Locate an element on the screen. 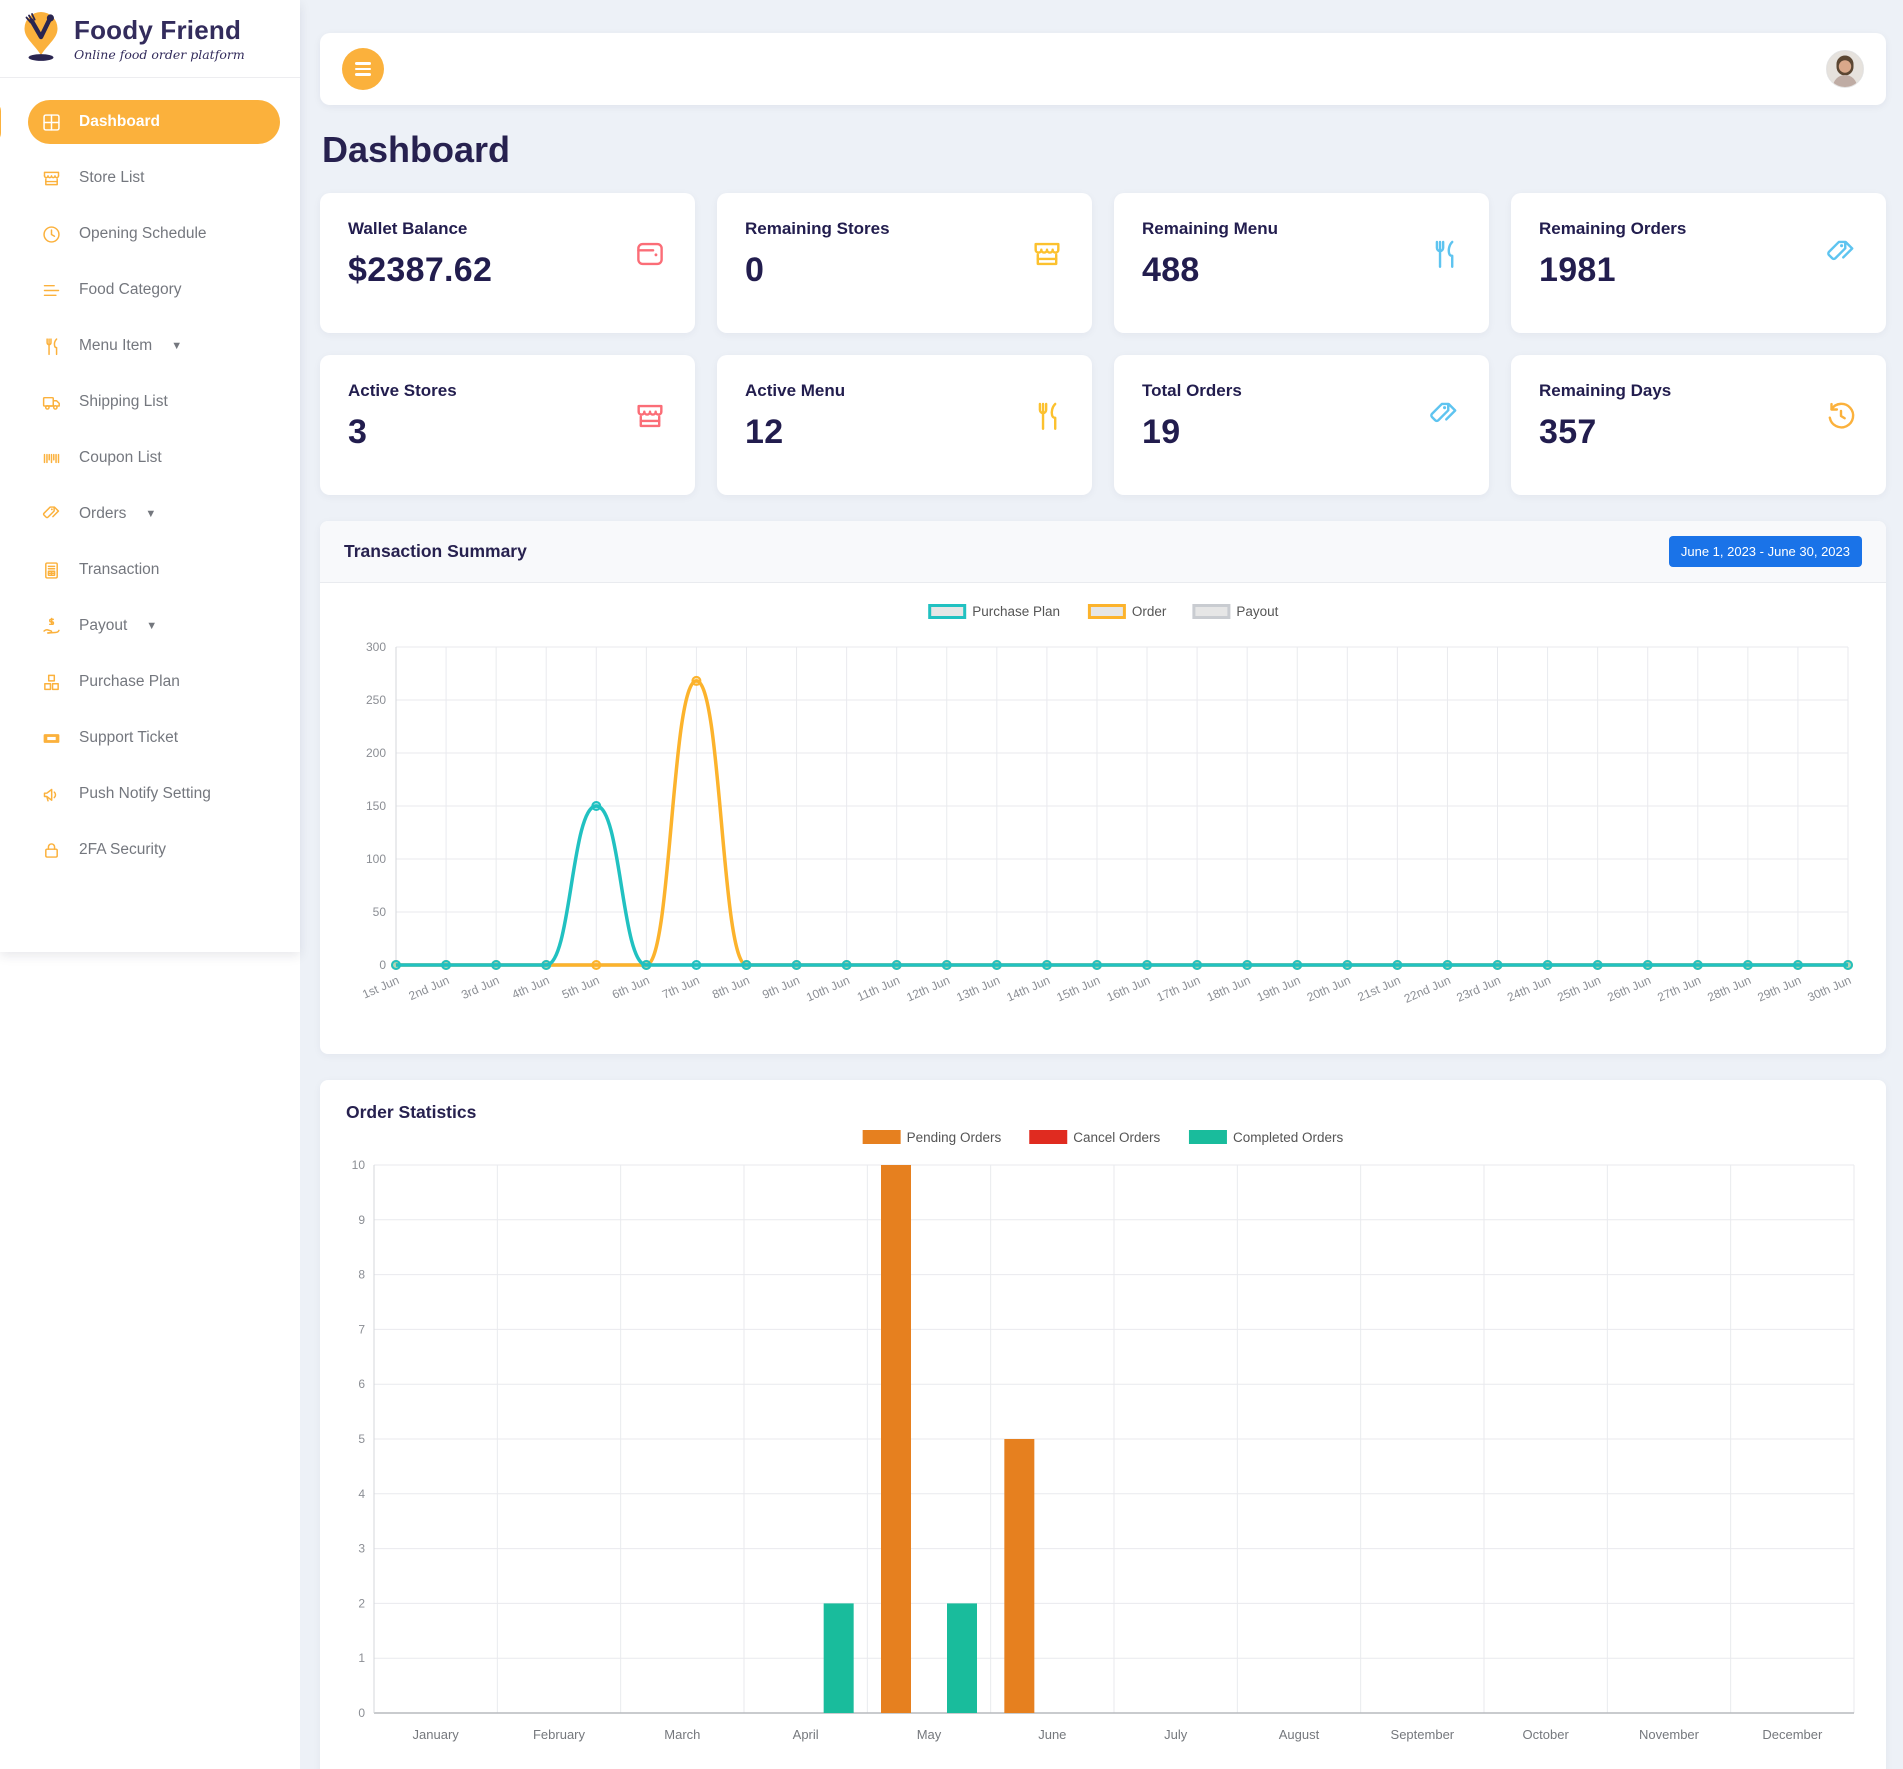  svg-text: December is located at coordinates (1792, 1734).